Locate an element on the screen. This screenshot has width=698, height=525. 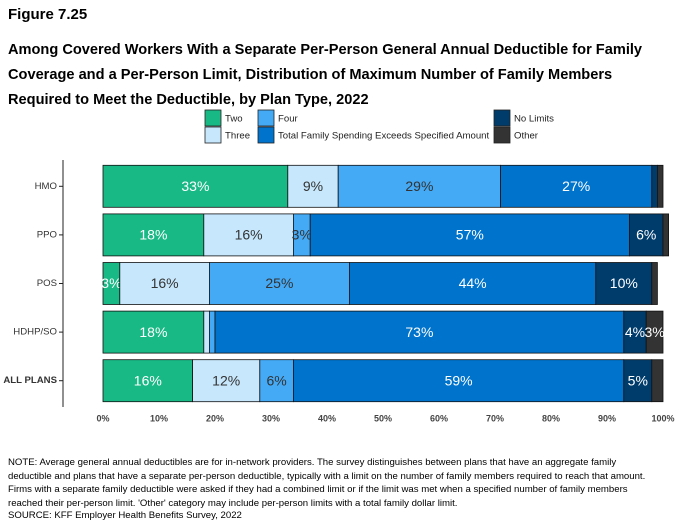
value-label: 4% is located at coordinates (635, 332).